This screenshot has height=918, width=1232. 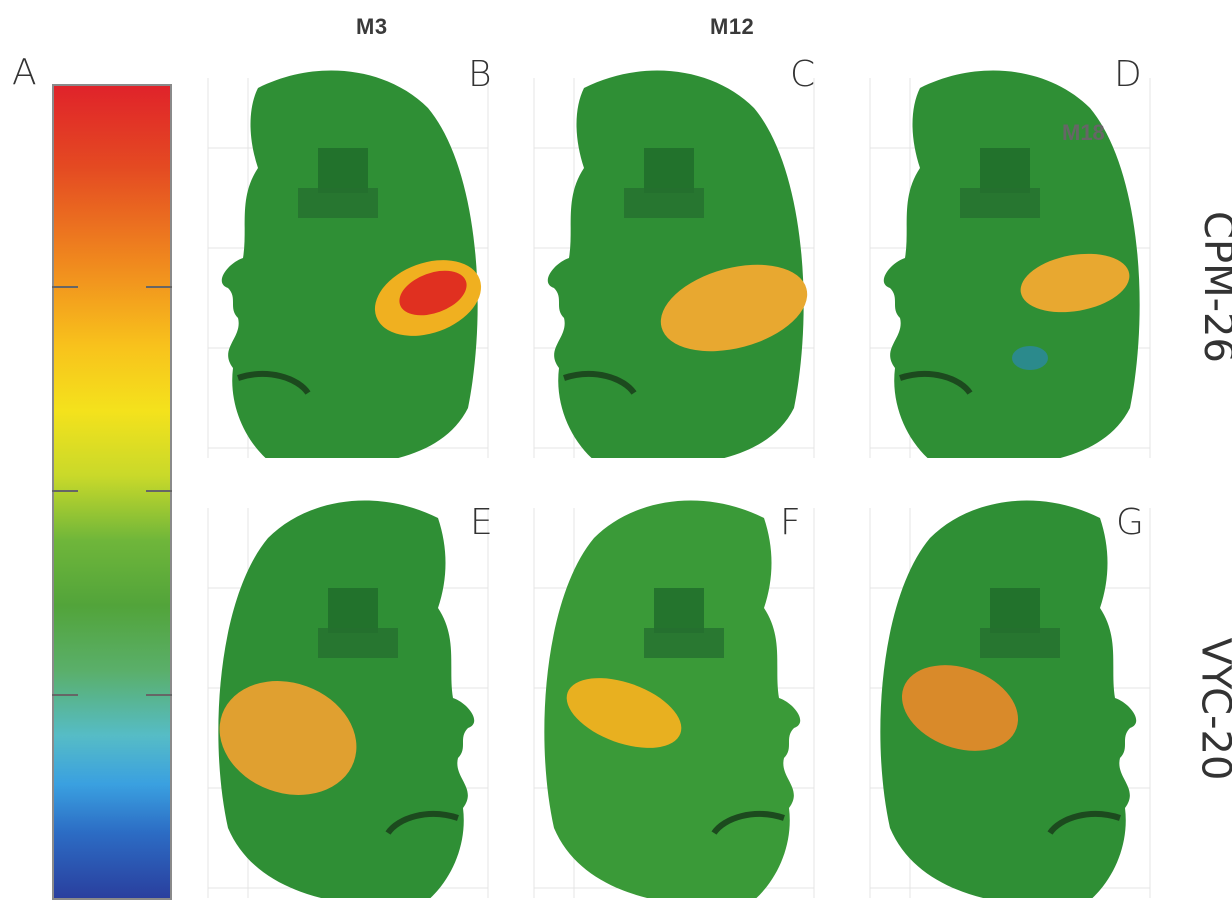 What do you see at coordinates (24, 72) in the screenshot?
I see `colorbar-label: A` at bounding box center [24, 72].